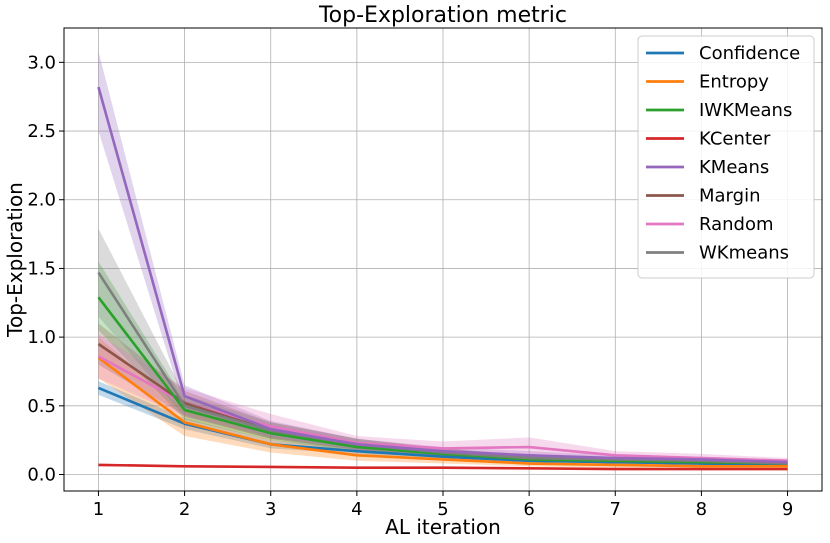 This screenshot has height=543, width=830. I want to click on x-tick-label: 6, so click(528, 509).